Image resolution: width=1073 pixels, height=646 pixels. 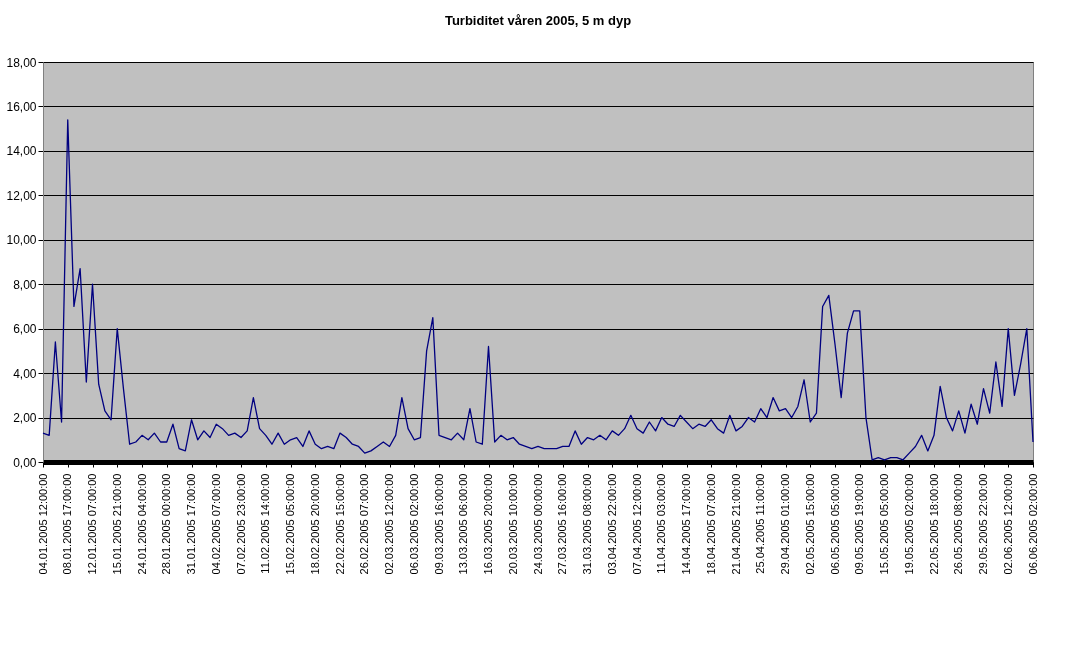 I want to click on x-tick-label: 06.03.2005 02:00:00, so click(x=413, y=524).